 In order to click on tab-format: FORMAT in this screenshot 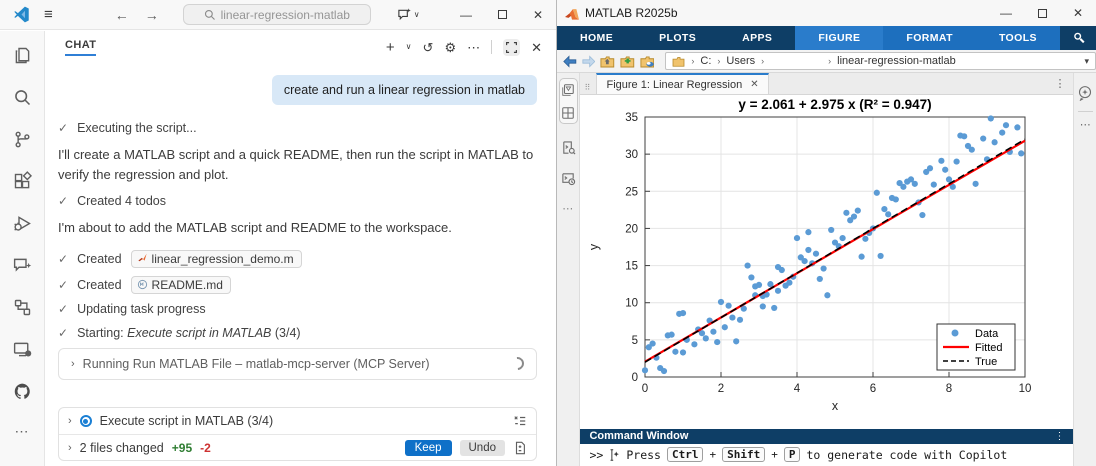, I will do `click(929, 38)`.